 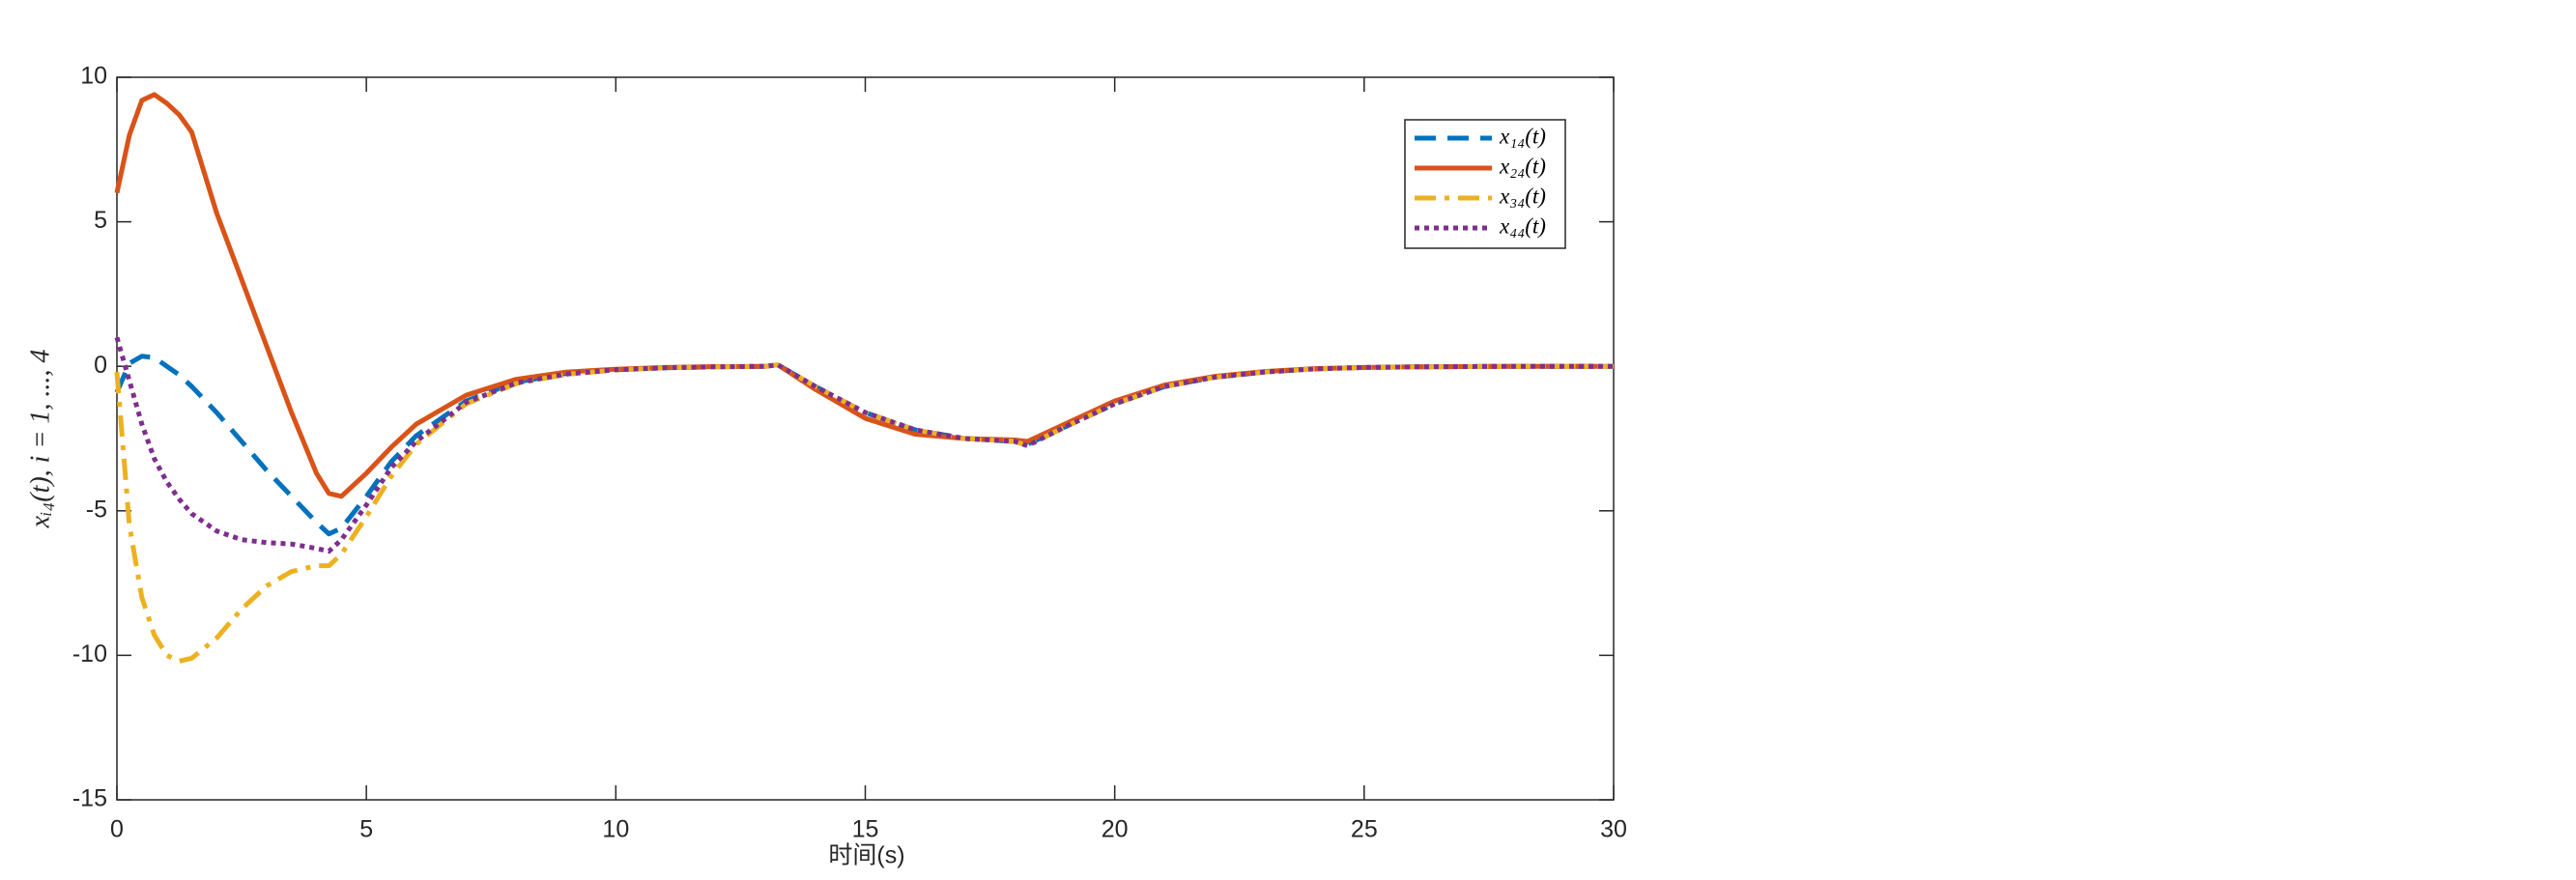 What do you see at coordinates (97, 510) in the screenshot?
I see `y-tick-label: -5` at bounding box center [97, 510].